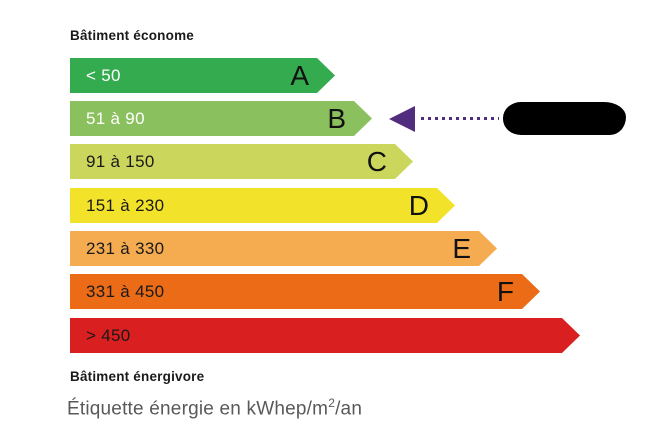  Describe the element at coordinates (305, 291) in the screenshot. I see `energy-class-bar: 331 à 450 F` at that location.